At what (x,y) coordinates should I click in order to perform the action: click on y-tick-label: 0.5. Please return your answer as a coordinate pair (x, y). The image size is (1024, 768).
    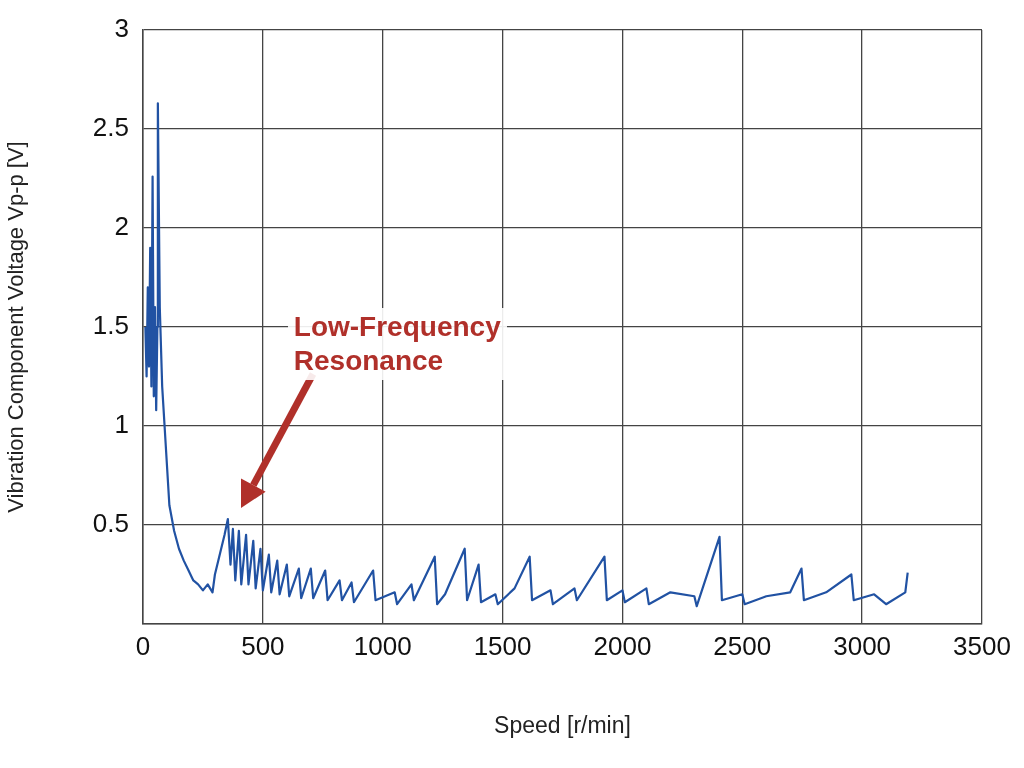
    Looking at the image, I should click on (110, 523).